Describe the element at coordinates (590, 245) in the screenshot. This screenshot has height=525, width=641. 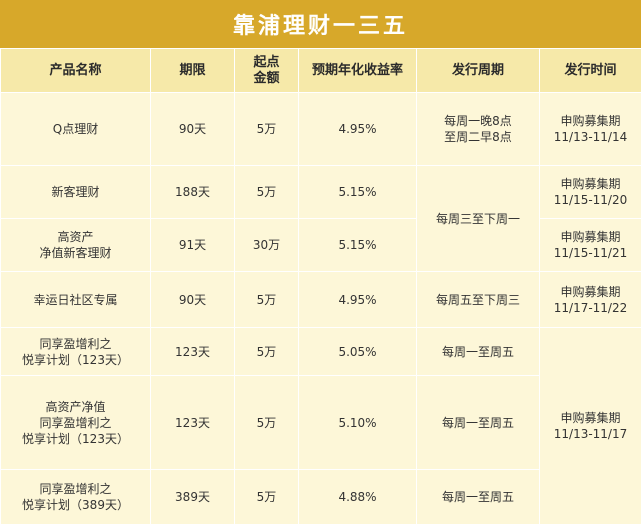
I see `issue-time: 申购募集期 11/15-11/21` at that location.